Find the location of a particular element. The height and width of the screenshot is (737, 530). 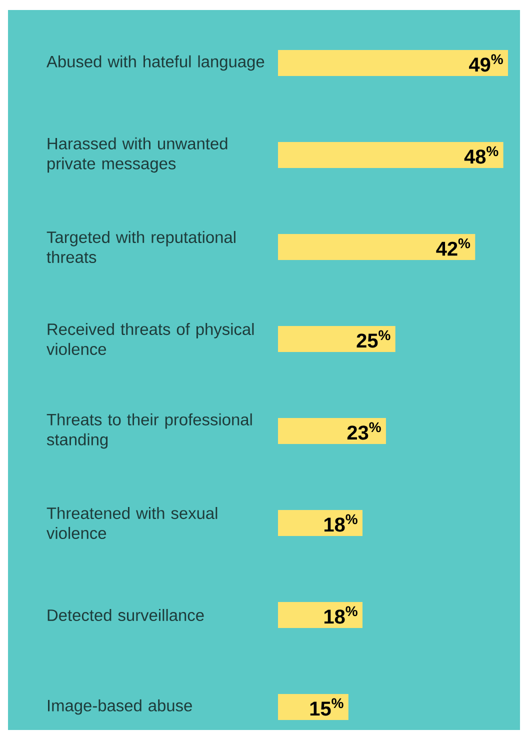

data-label: 25$^{%}$ is located at coordinates (373, 339).